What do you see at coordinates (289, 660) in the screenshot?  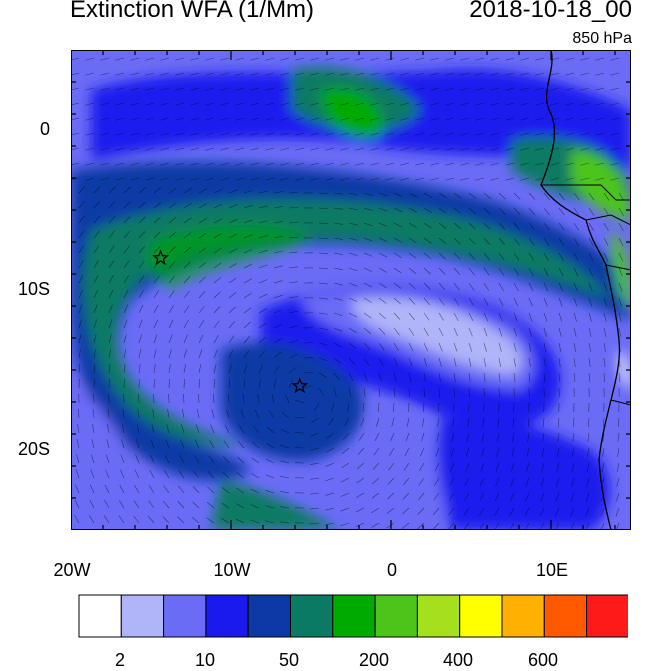 I see `colorbar-label-50: 50` at bounding box center [289, 660].